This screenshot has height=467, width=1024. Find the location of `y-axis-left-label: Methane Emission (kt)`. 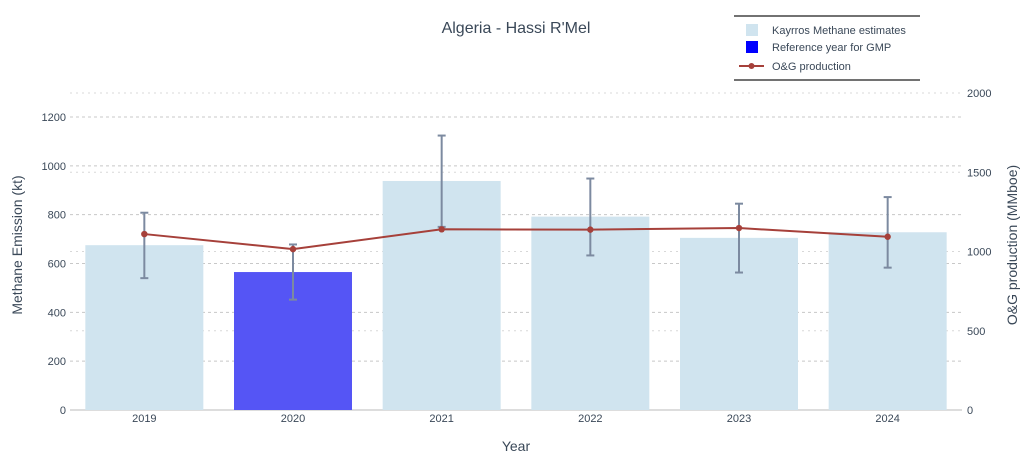

y-axis-left-label: Methane Emission (kt) is located at coordinates (17, 244).